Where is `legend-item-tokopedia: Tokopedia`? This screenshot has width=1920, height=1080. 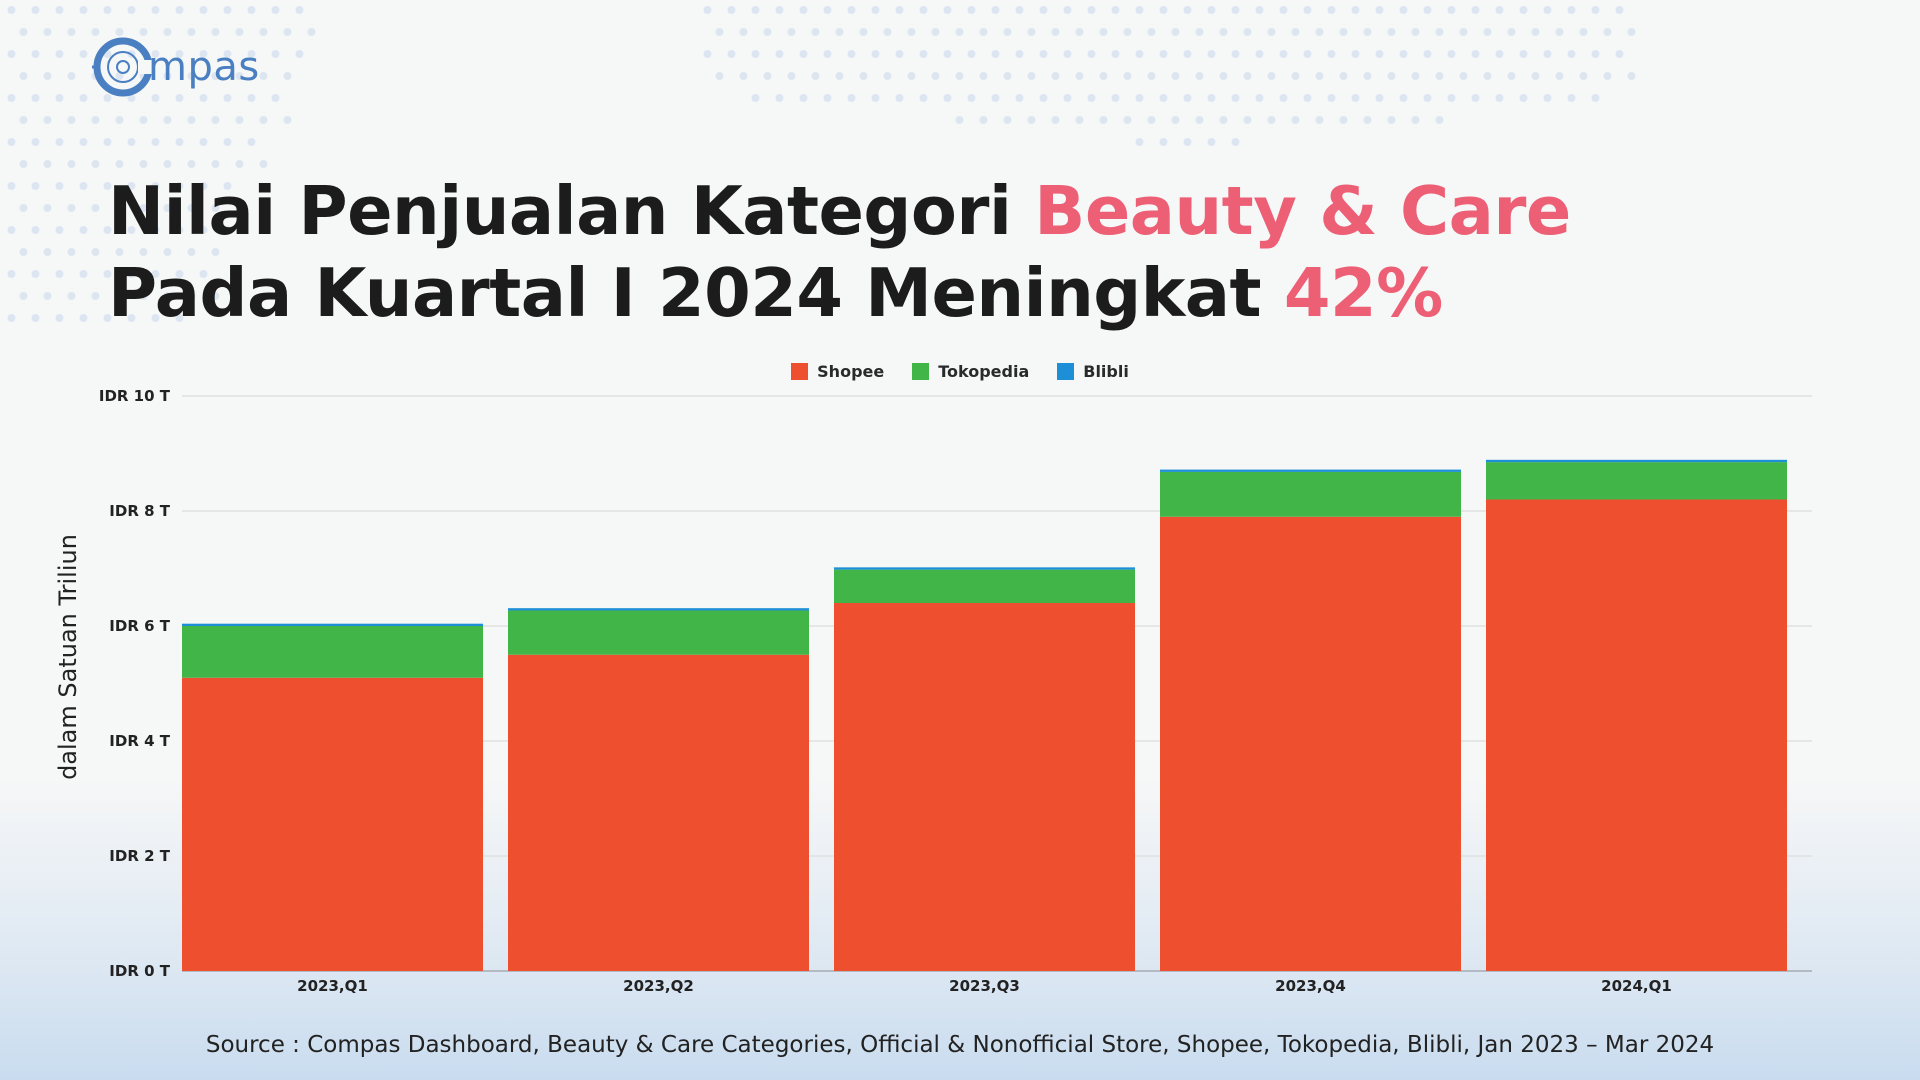
legend-item-tokopedia: Tokopedia is located at coordinates (970, 371).